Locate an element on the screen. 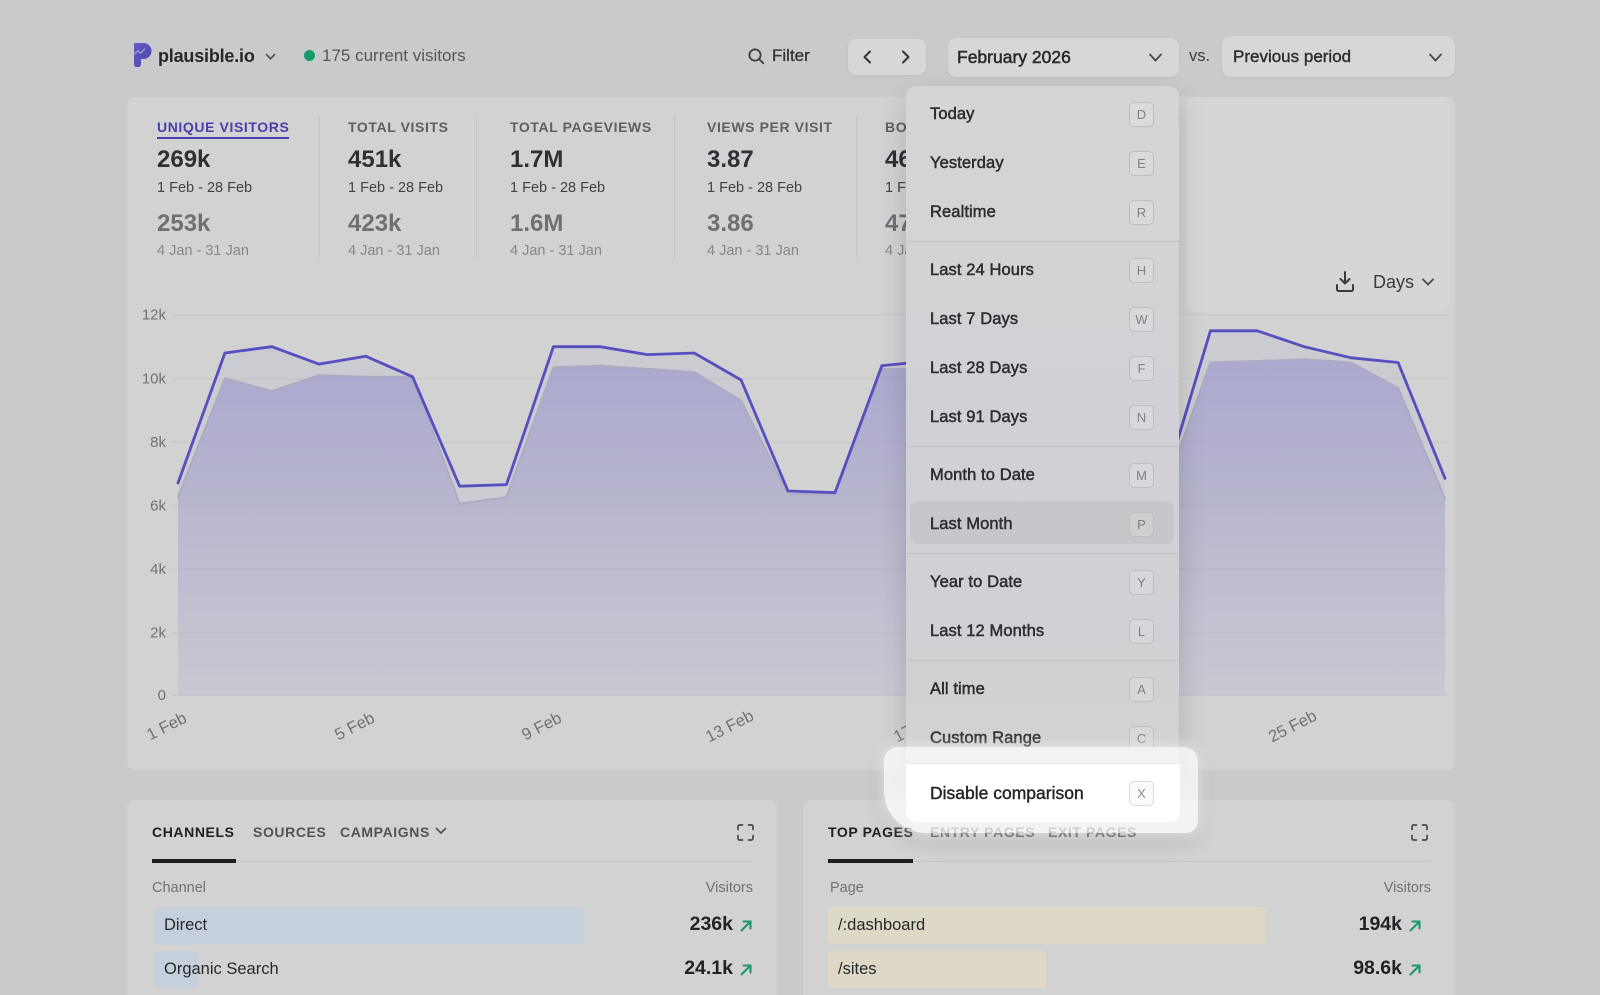 This screenshot has height=995, width=1600. svg-text: 5 Feb is located at coordinates (355, 726).